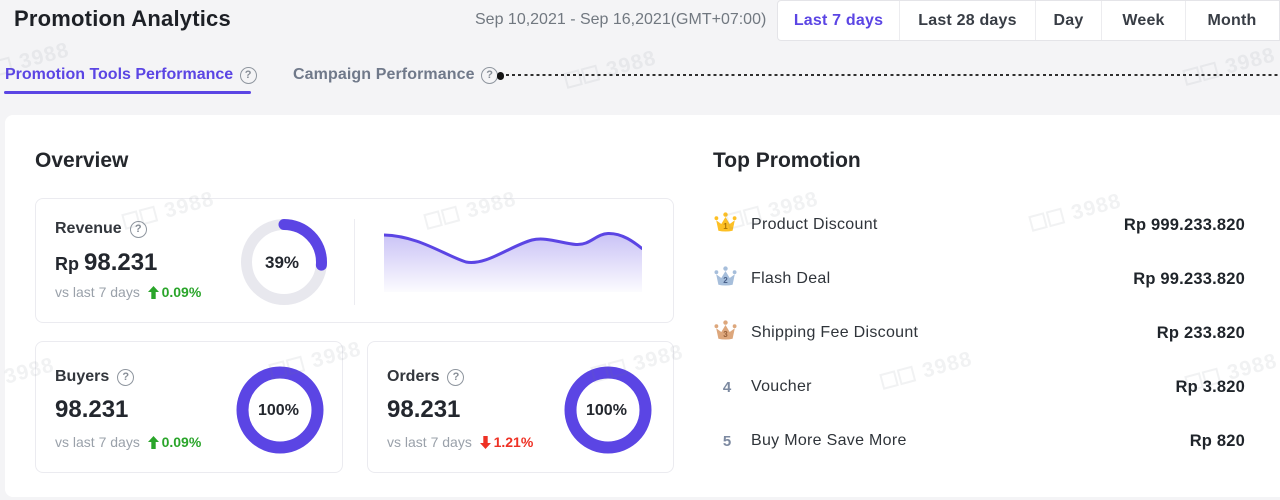 The height and width of the screenshot is (500, 1280). I want to click on svg-text: 2, so click(725, 280).